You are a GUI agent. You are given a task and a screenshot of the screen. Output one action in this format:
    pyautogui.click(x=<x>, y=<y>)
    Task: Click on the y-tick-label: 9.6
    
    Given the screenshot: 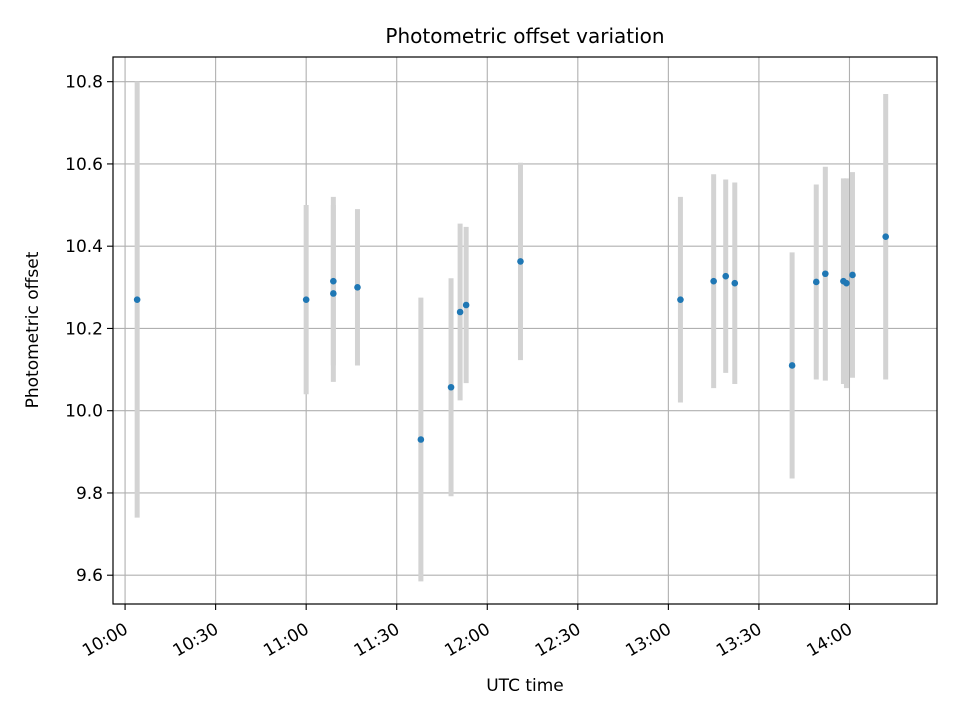 What is the action you would take?
    pyautogui.click(x=89, y=576)
    